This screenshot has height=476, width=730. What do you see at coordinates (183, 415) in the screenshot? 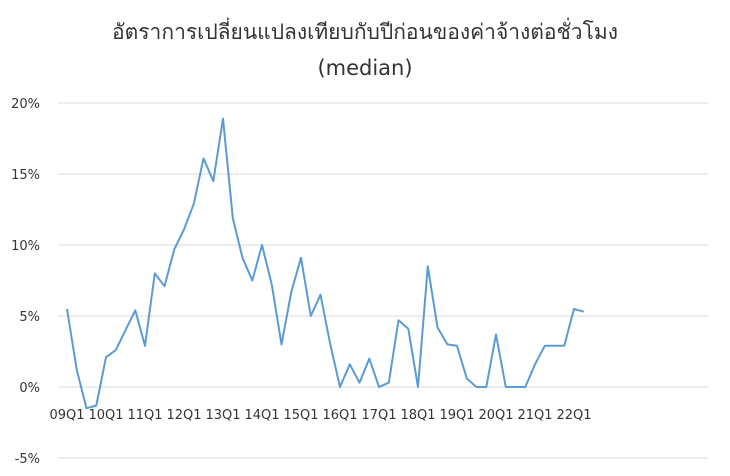
I see `x-tick-label: 12Q1` at bounding box center [183, 415].